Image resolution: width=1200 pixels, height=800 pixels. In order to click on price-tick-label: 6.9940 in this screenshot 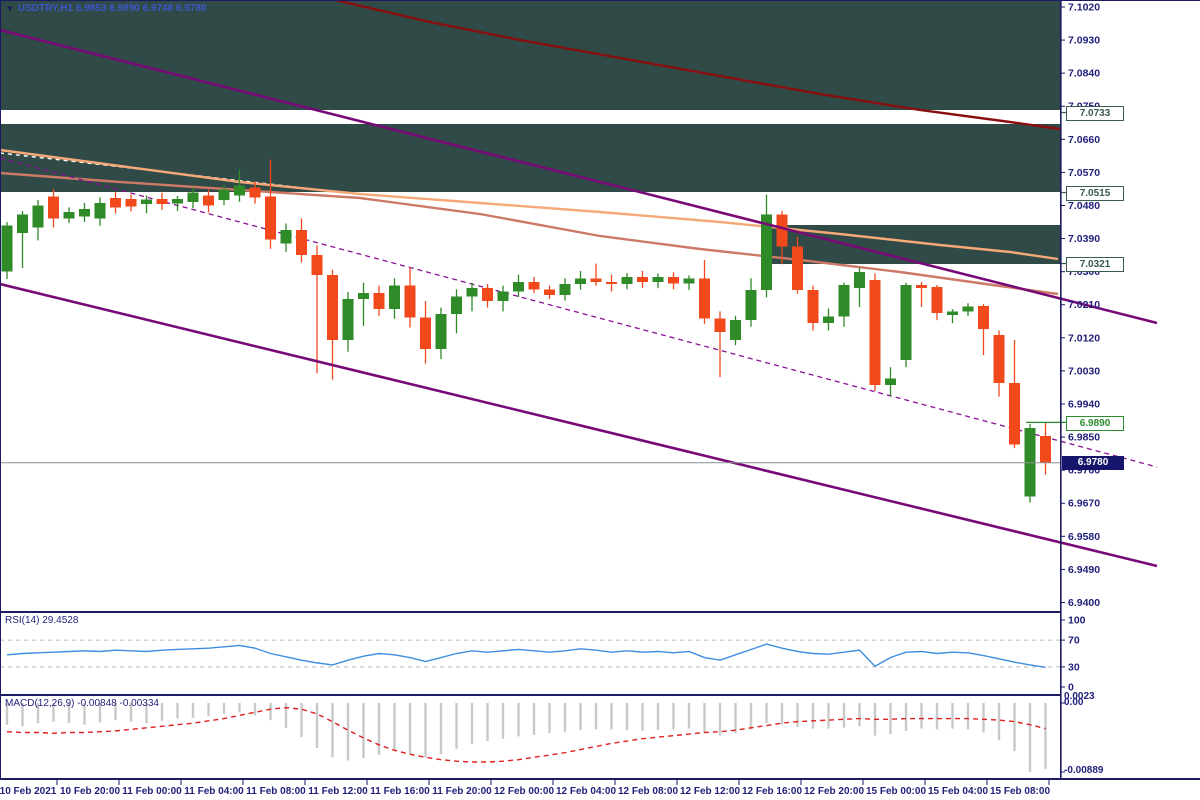, I will do `click(1084, 404)`.